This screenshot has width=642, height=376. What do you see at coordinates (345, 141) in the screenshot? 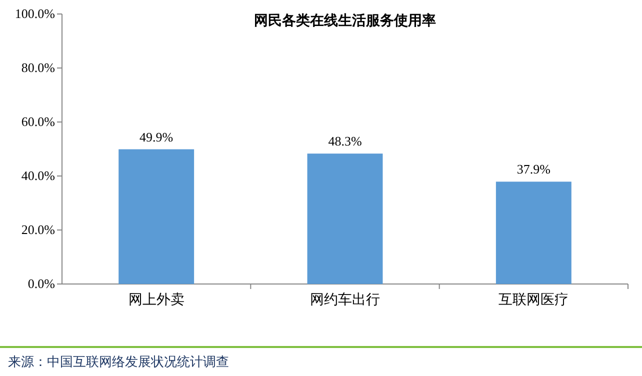
I see `data-label: 48.3%` at bounding box center [345, 141].